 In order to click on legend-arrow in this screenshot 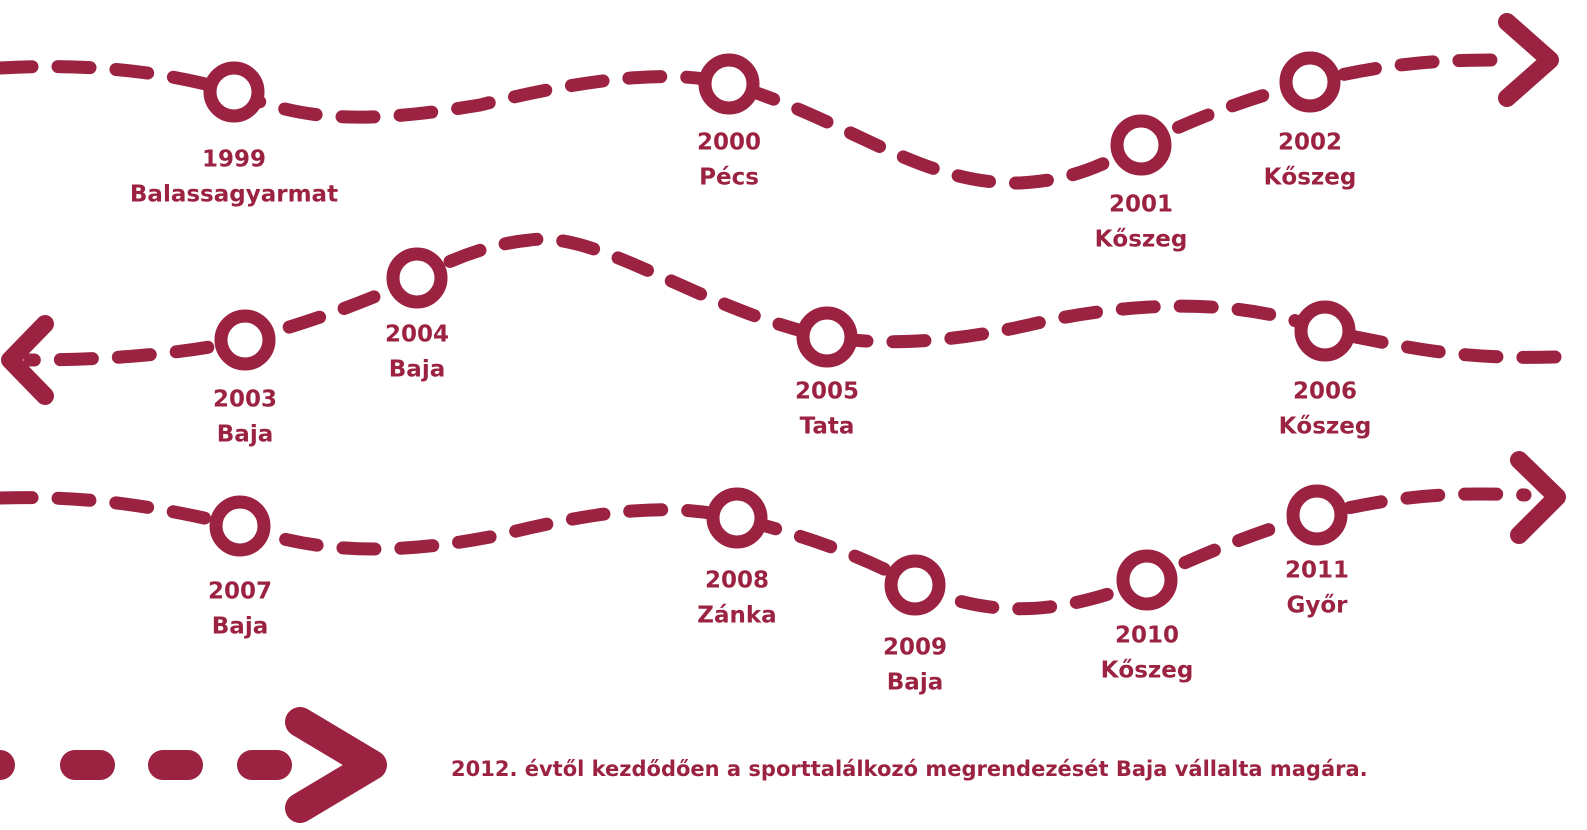, I will do `click(193, 765)`.